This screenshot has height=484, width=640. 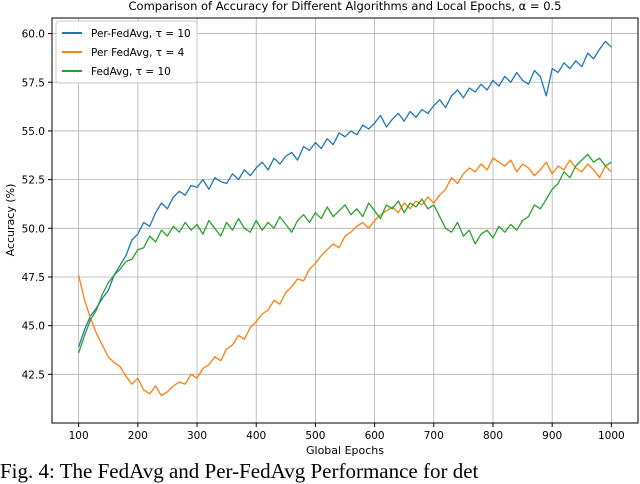 What do you see at coordinates (434, 436) in the screenshot?
I see `x-tick-label: 700` at bounding box center [434, 436].